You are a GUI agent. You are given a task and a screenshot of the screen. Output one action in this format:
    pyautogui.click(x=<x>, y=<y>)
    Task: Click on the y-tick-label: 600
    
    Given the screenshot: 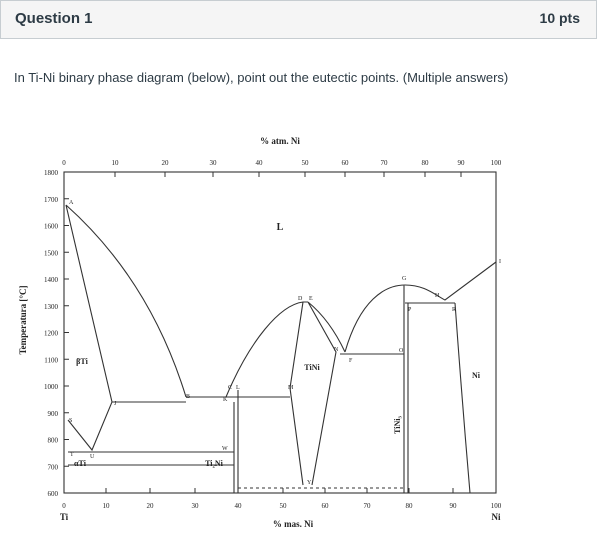 What is the action you would take?
    pyautogui.click(x=53, y=494)
    